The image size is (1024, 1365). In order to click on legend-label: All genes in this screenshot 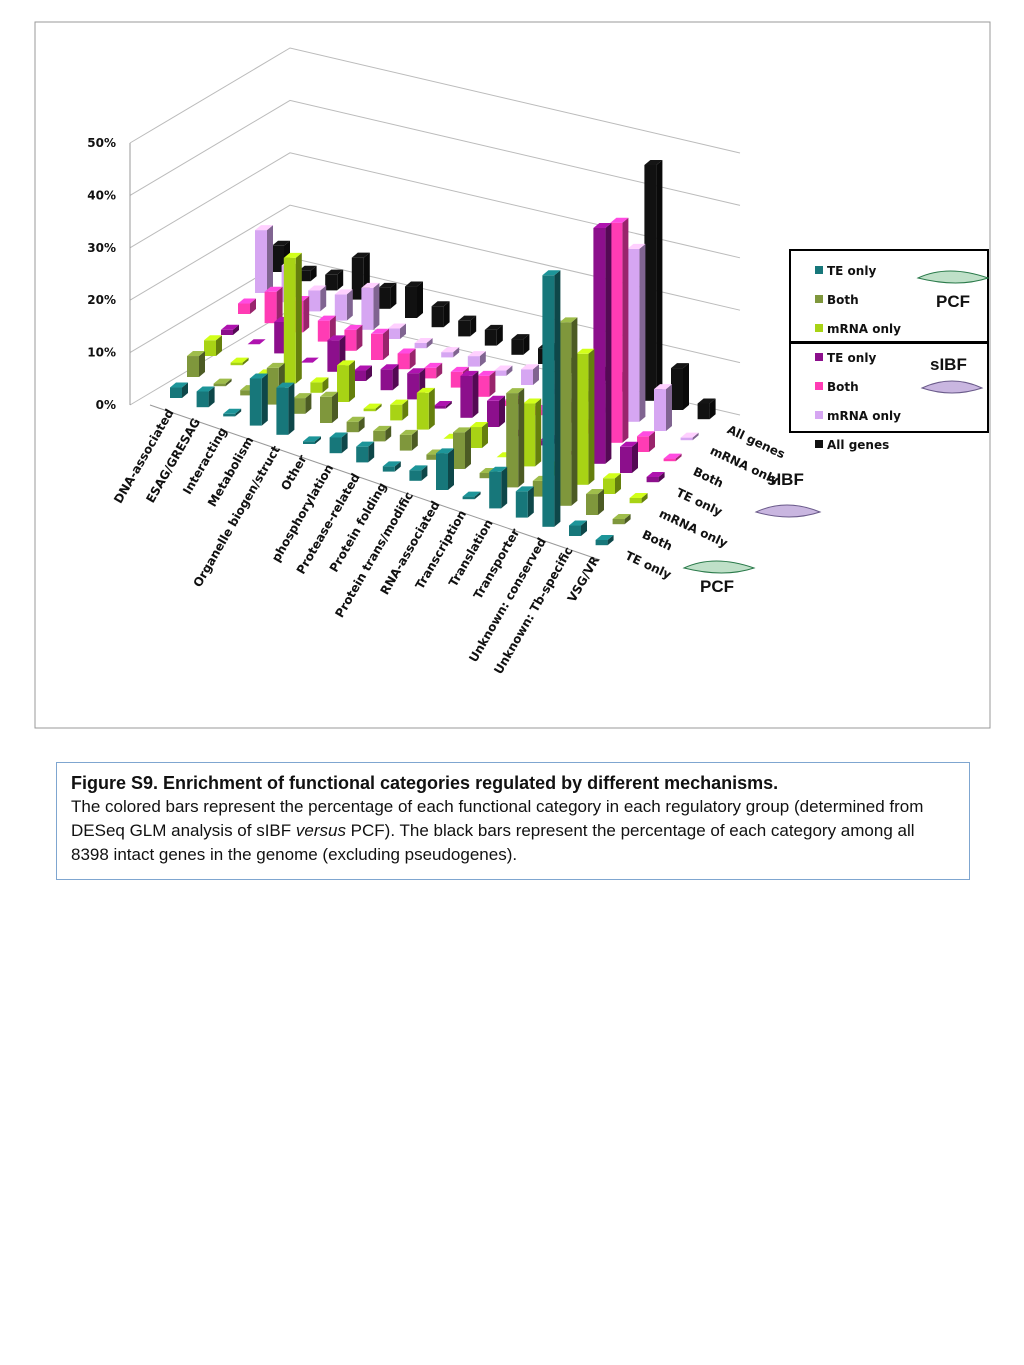, I will do `click(858, 445)`.